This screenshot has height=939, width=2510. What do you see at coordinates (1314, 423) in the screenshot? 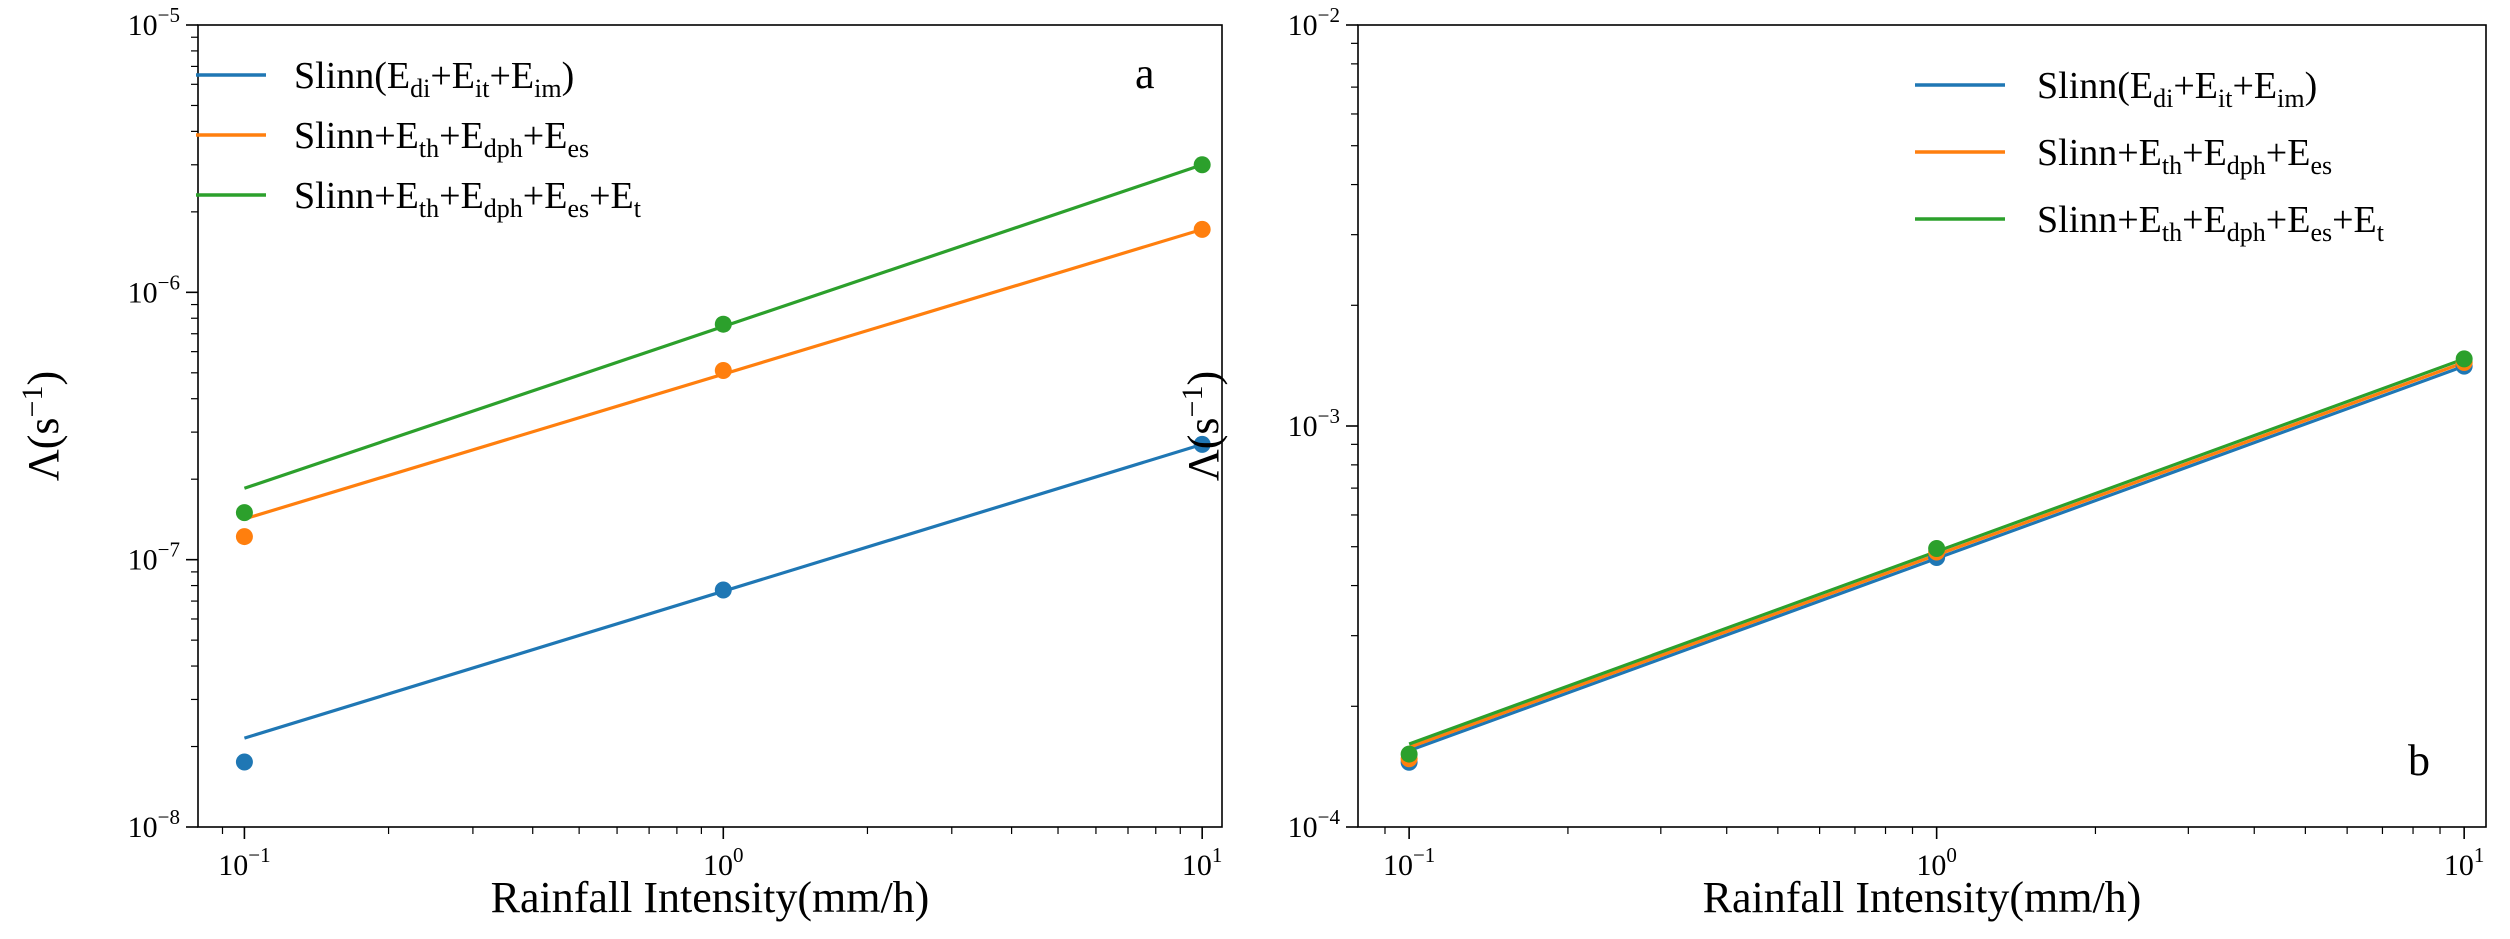
I see `y-tick-label: 10⁻³` at bounding box center [1314, 423].